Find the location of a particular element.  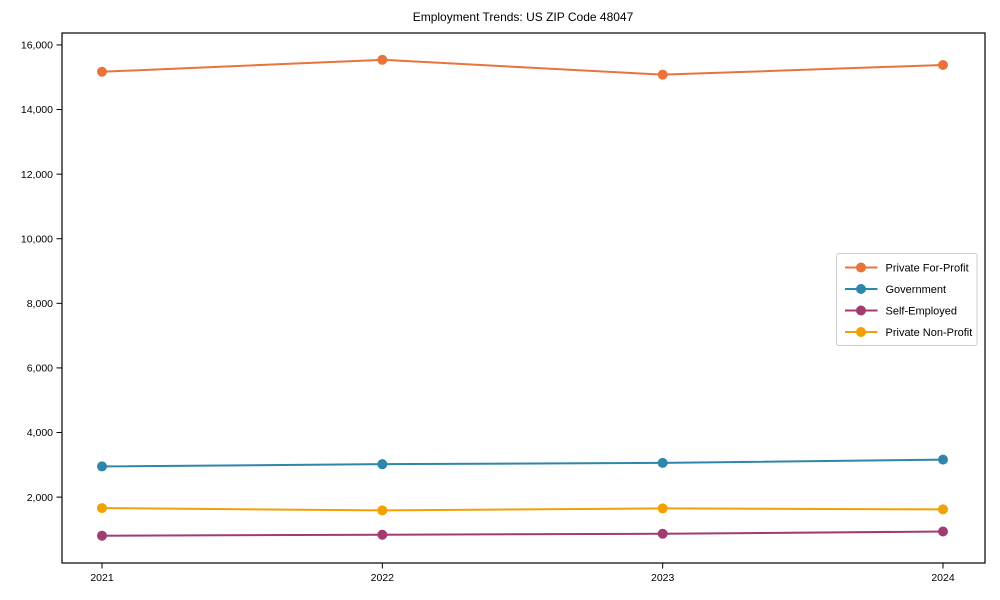

y-tick-label: 16,000 is located at coordinates (37, 46).